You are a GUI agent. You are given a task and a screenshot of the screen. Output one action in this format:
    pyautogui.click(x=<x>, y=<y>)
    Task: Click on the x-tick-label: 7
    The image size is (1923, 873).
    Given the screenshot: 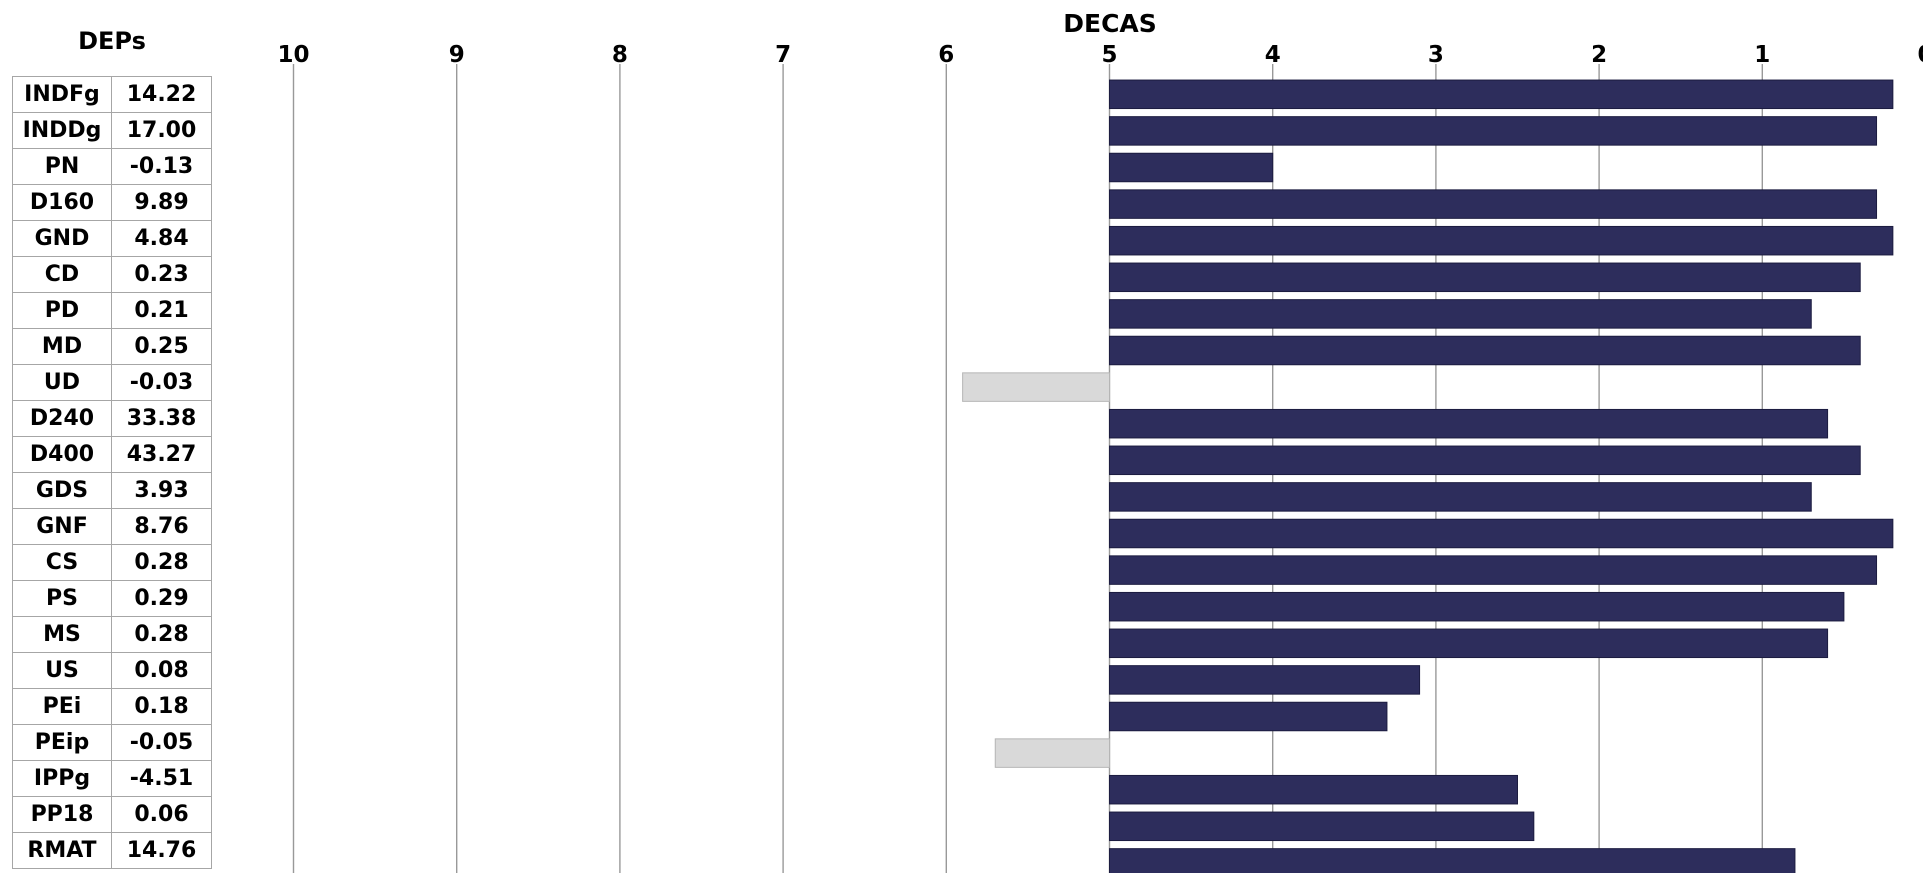 What is the action you would take?
    pyautogui.click(x=783, y=55)
    